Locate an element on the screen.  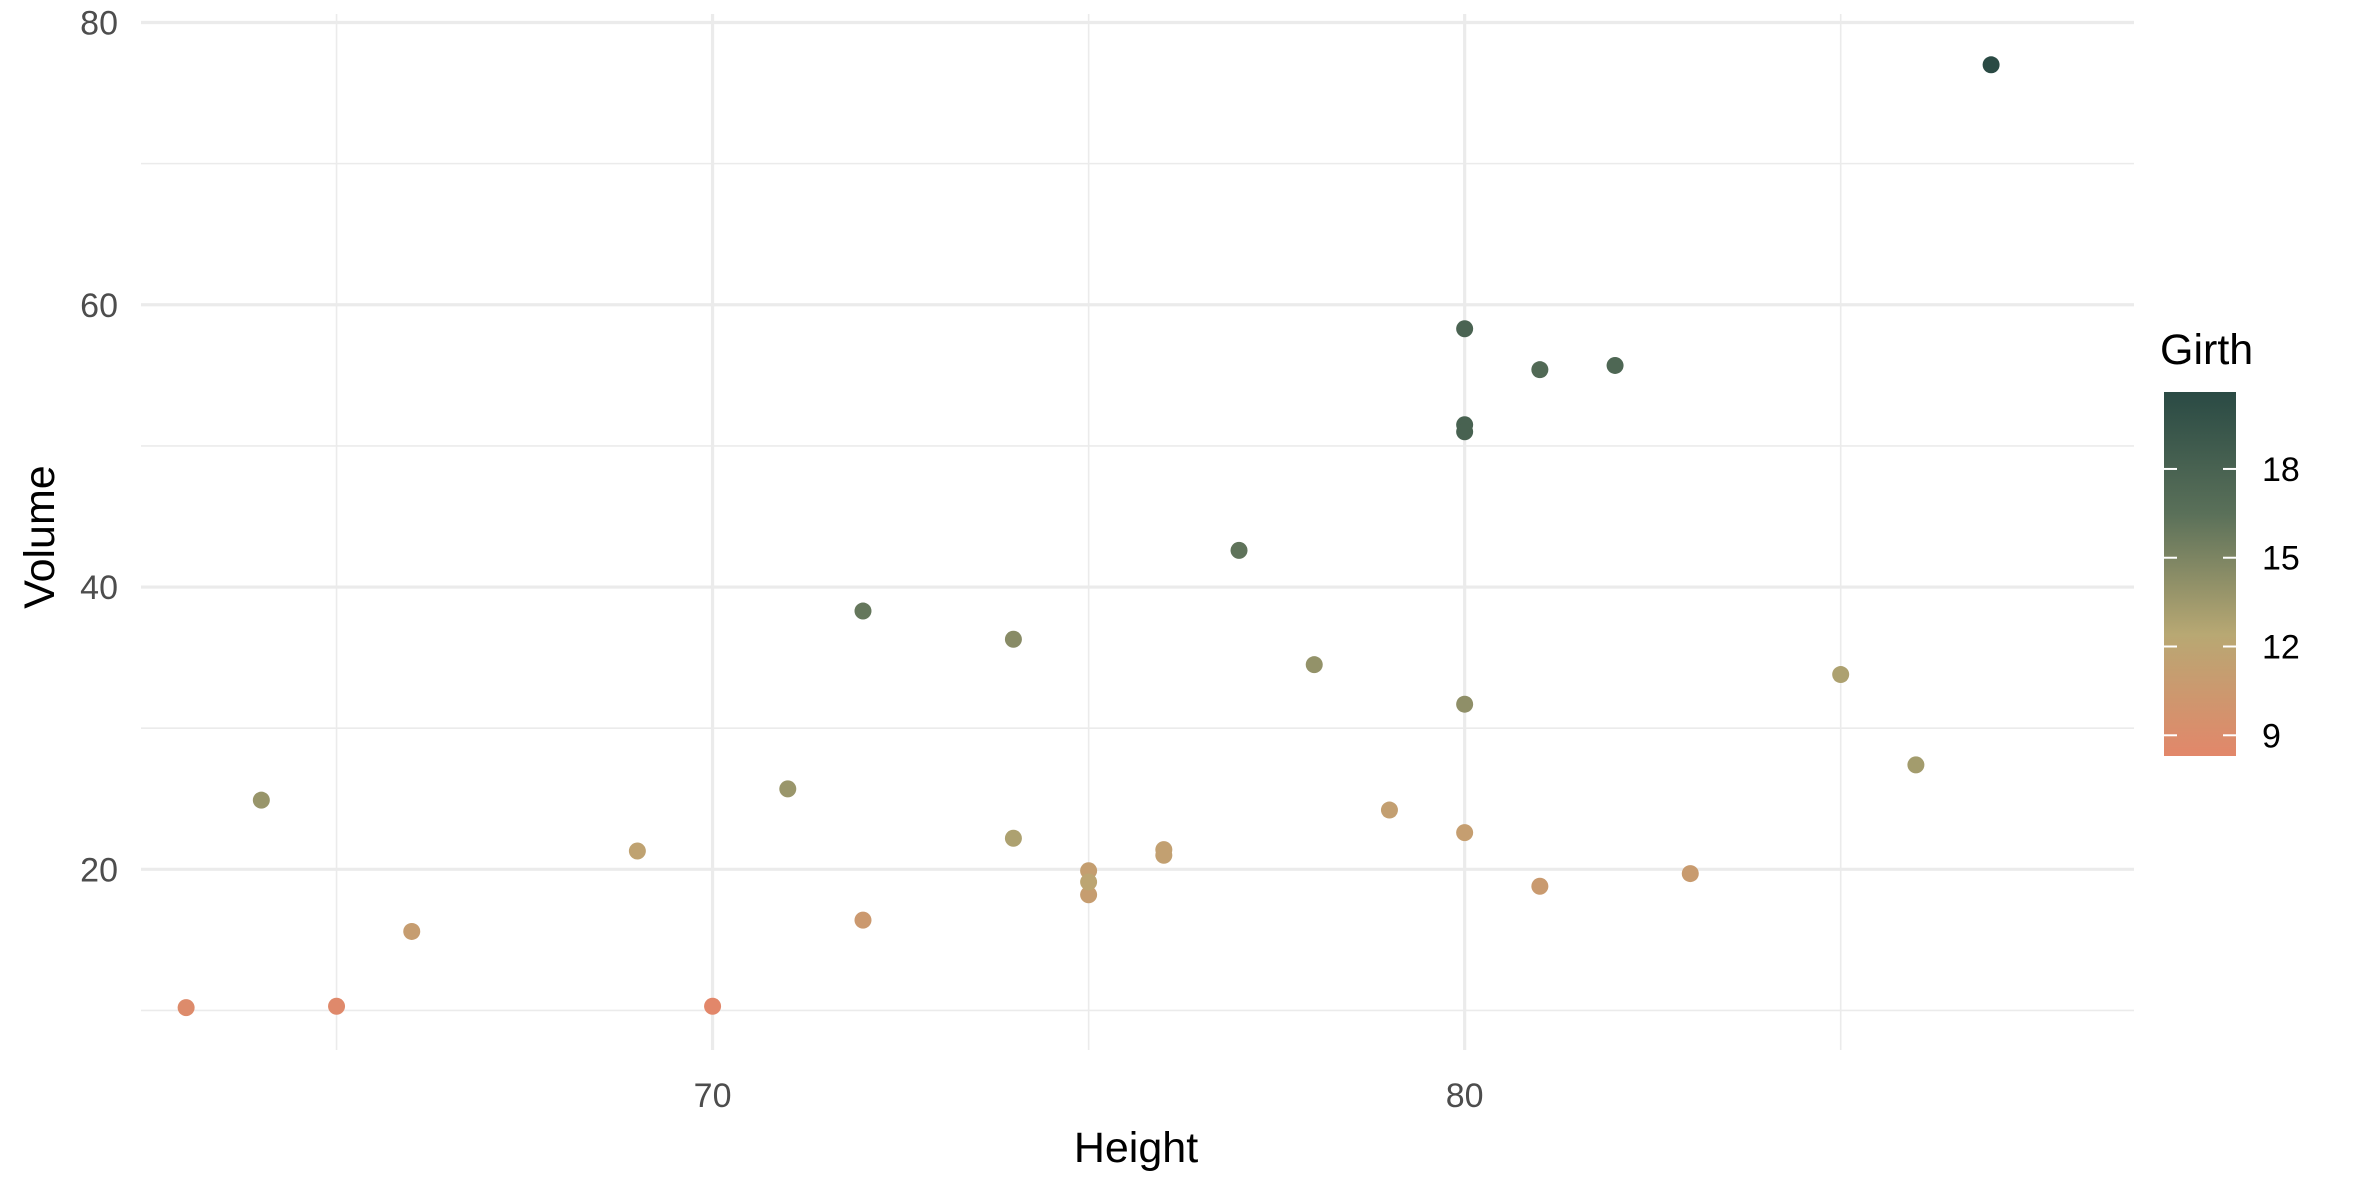
y-tick-label: 60 is located at coordinates (99, 306).